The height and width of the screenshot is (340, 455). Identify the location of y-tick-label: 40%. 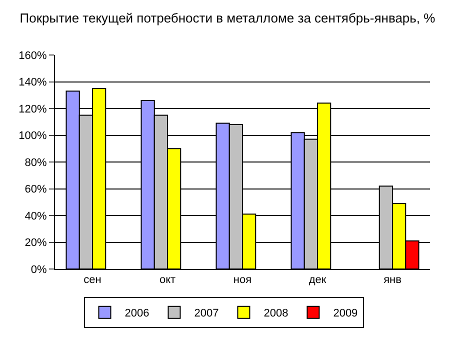
(36, 216).